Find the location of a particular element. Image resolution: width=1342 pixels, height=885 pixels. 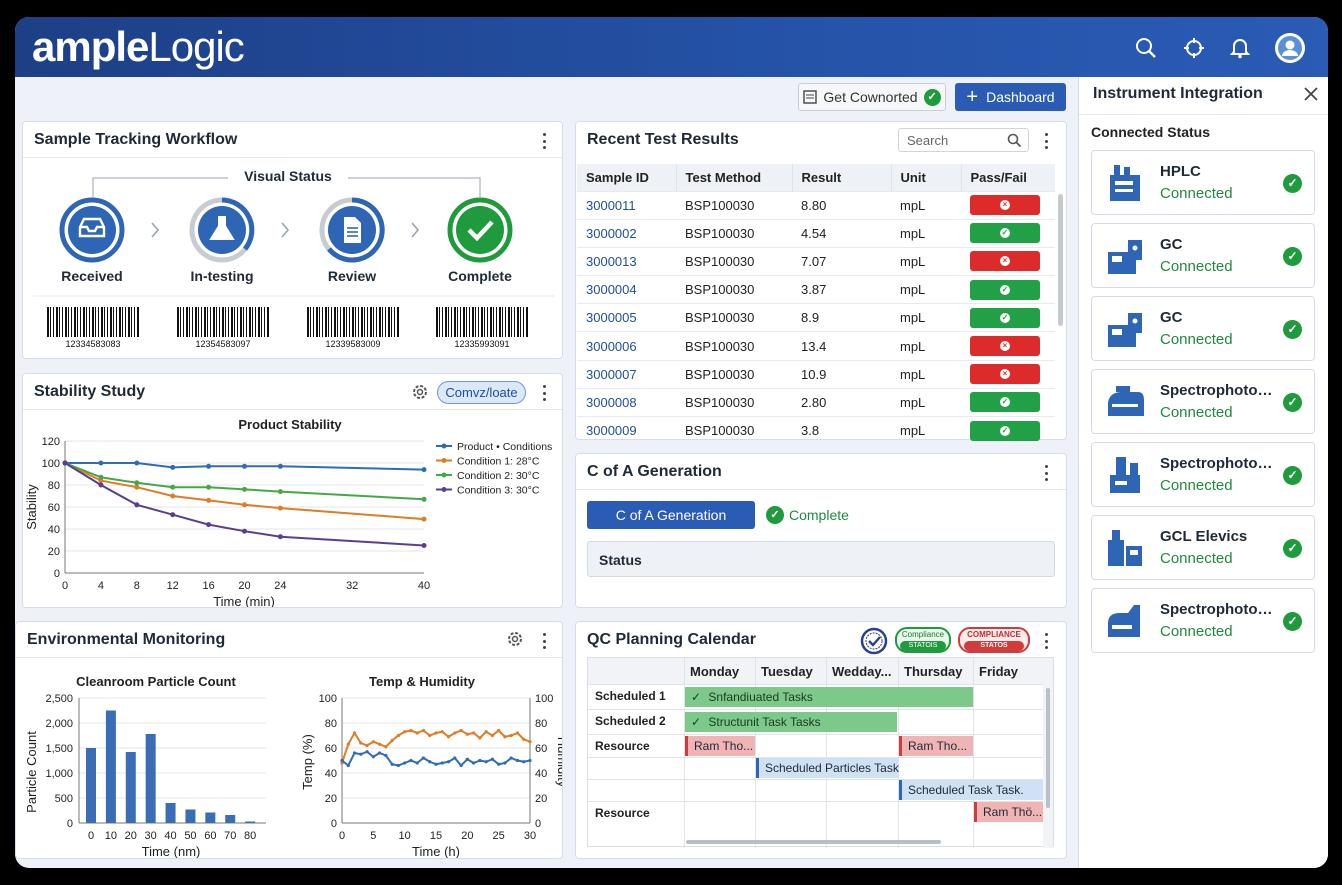

get-connected-label: Get Cownorted is located at coordinates (870, 97).